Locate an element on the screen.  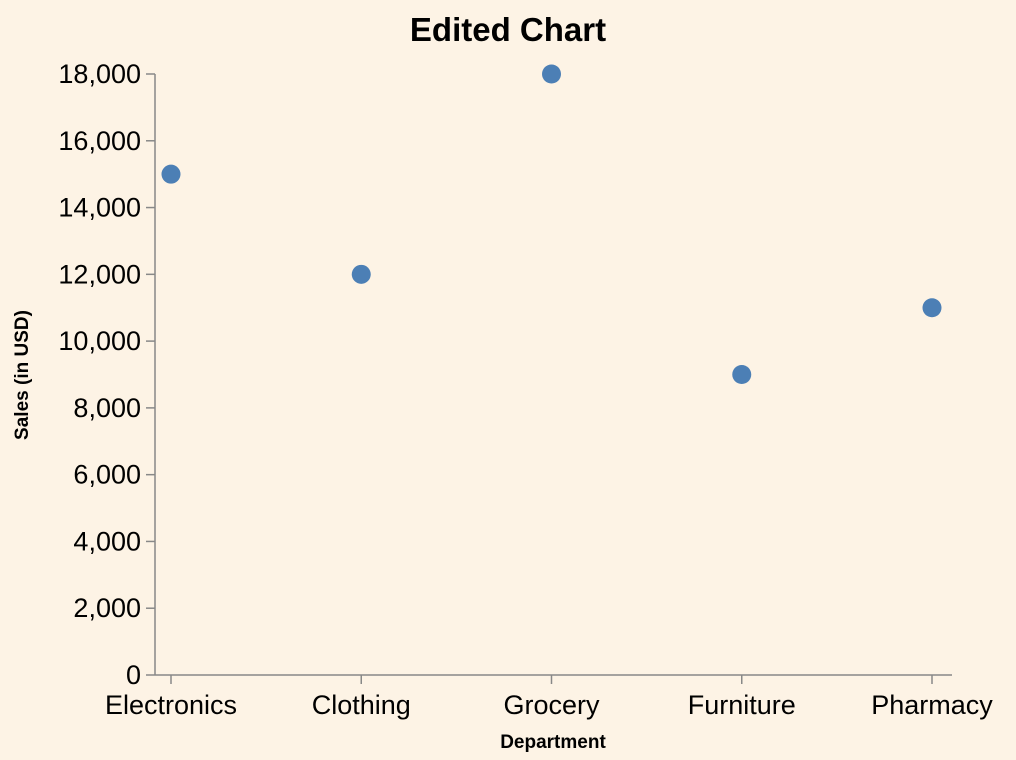
y-tick-label: 6,000 is located at coordinates (107, 475).